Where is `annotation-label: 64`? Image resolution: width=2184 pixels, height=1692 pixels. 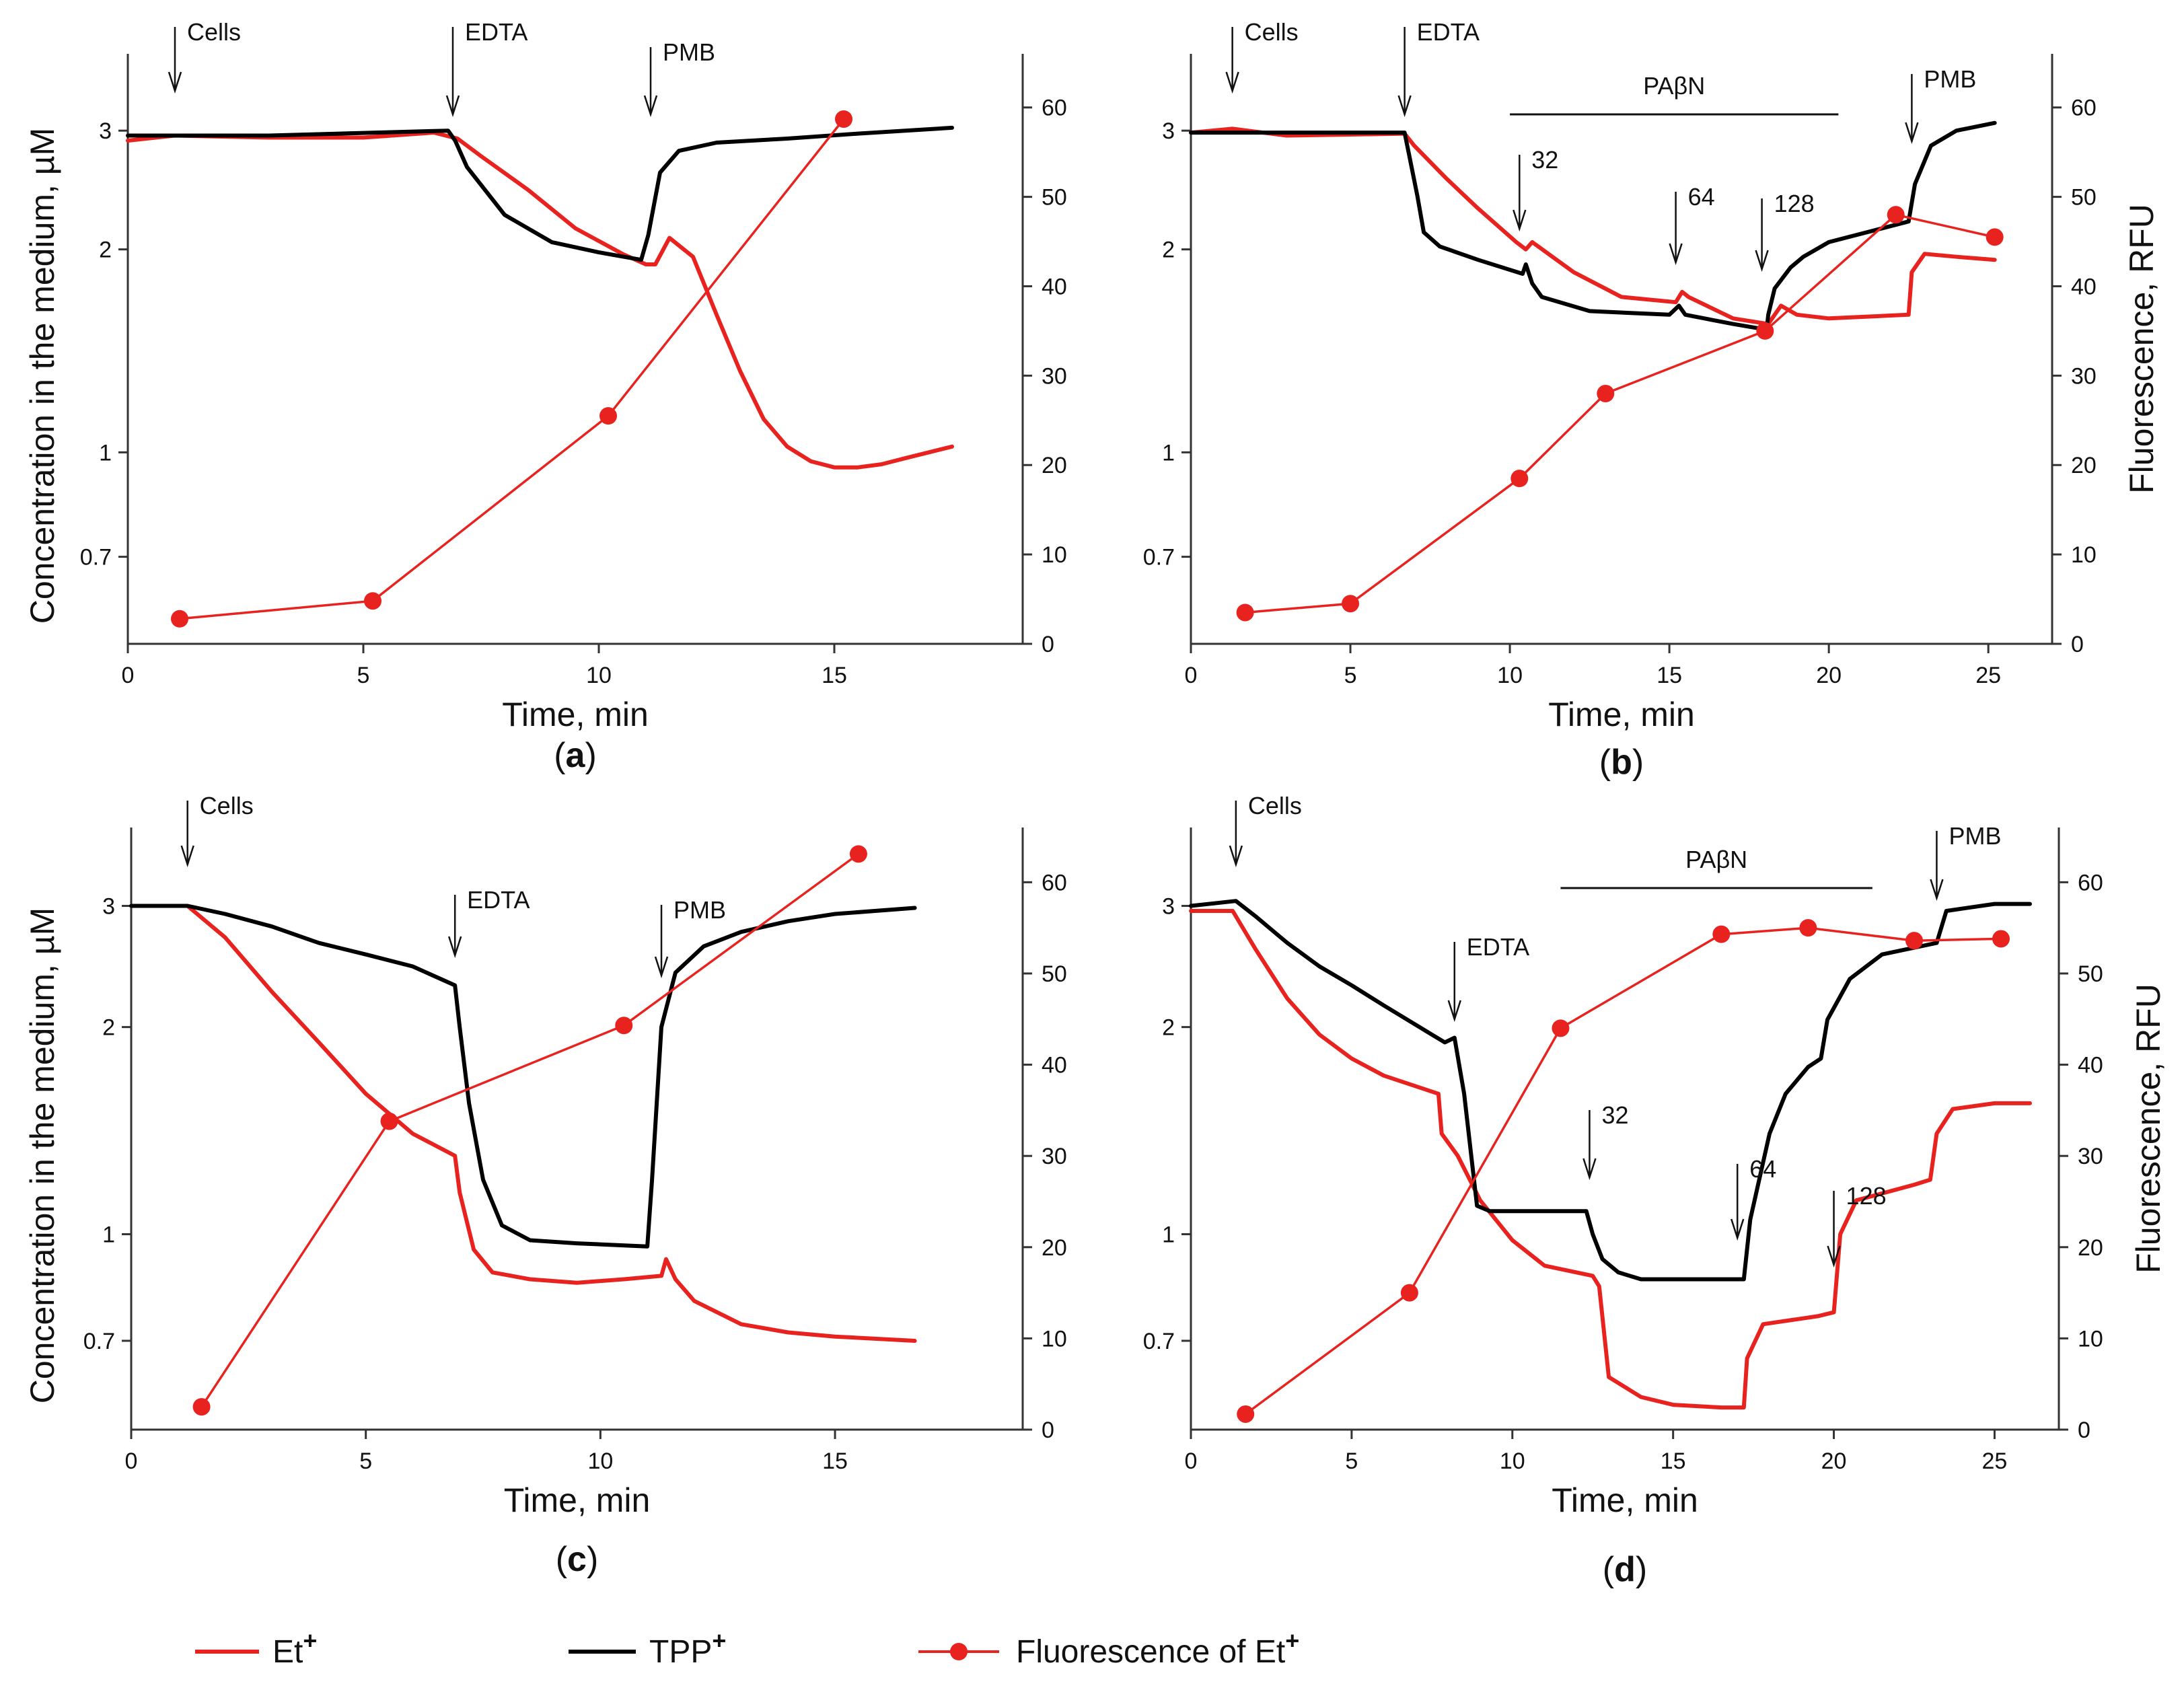
annotation-label: 64 is located at coordinates (1762, 1169).